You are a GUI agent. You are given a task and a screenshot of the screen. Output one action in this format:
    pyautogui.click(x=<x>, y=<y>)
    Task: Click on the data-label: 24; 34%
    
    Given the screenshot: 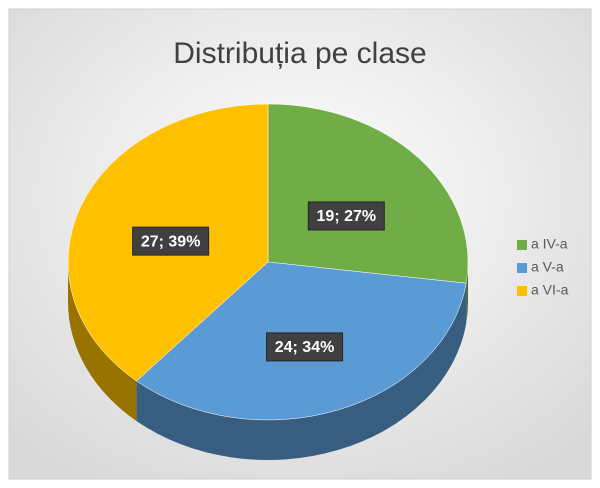 What is the action you would take?
    pyautogui.click(x=305, y=347)
    